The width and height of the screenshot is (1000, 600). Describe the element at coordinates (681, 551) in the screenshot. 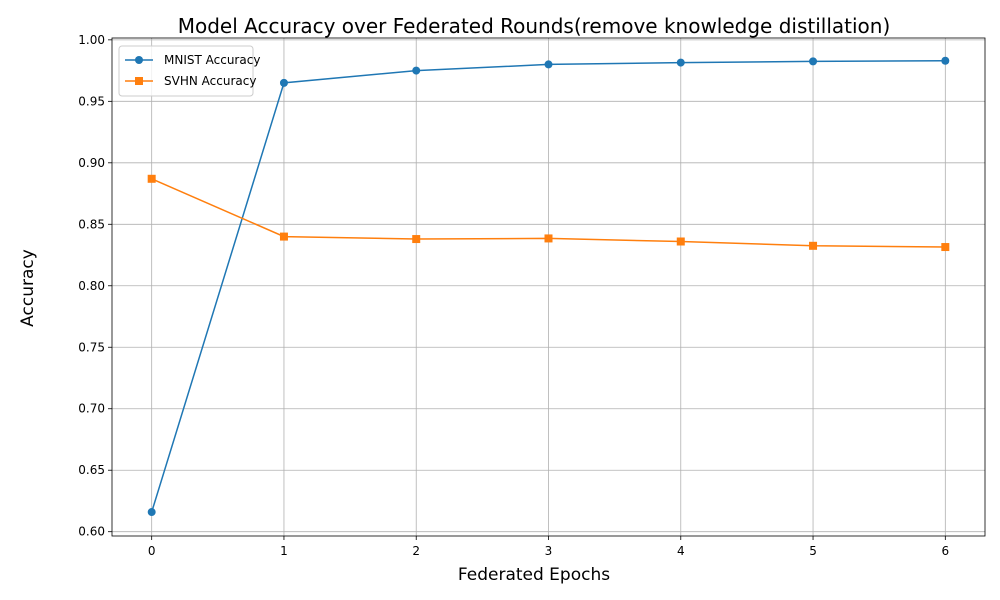

I see `x-tick-label: 4` at that location.